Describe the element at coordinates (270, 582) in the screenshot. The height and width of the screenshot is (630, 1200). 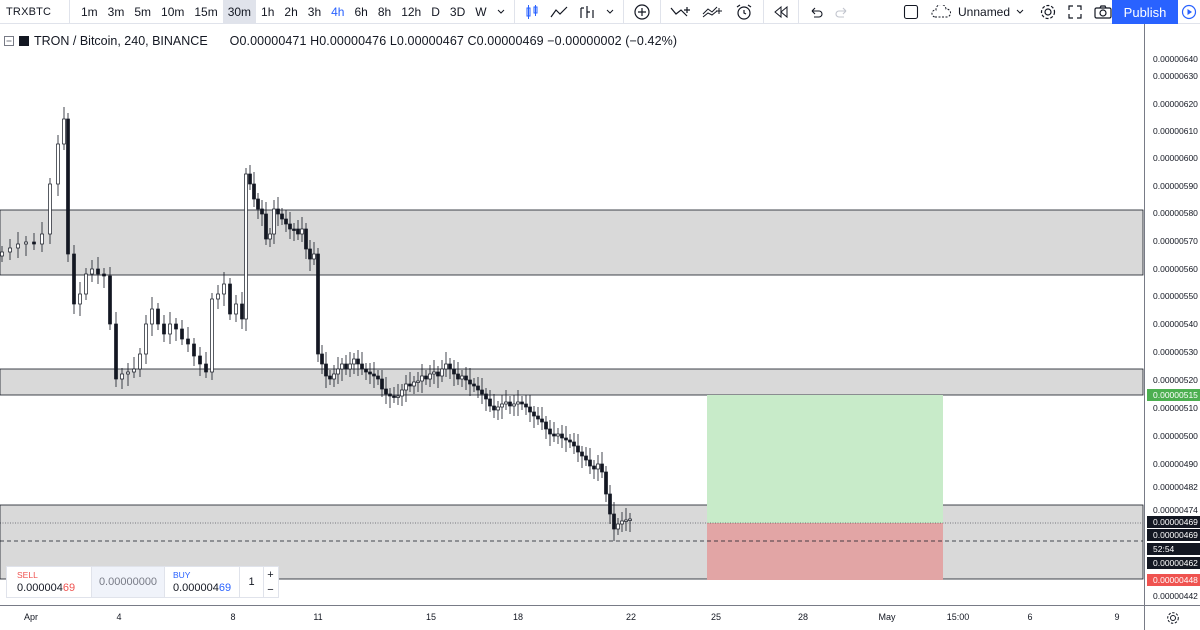
I see `quantity-stepper: + −` at that location.